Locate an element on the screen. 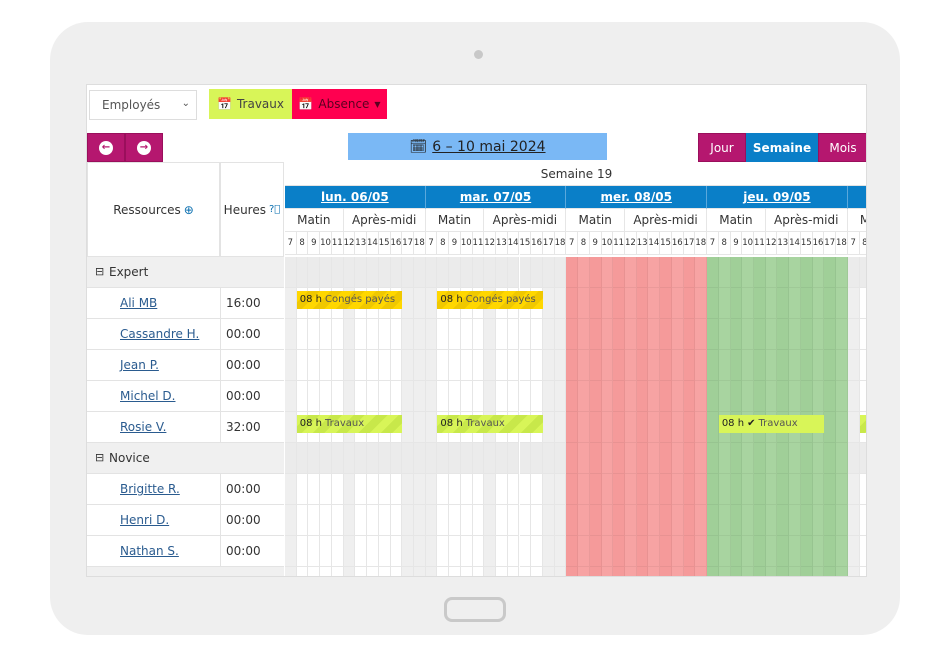 Image resolution: width=944 pixels, height=668 pixels. day-header: mer. 08/05 is located at coordinates (637, 197).